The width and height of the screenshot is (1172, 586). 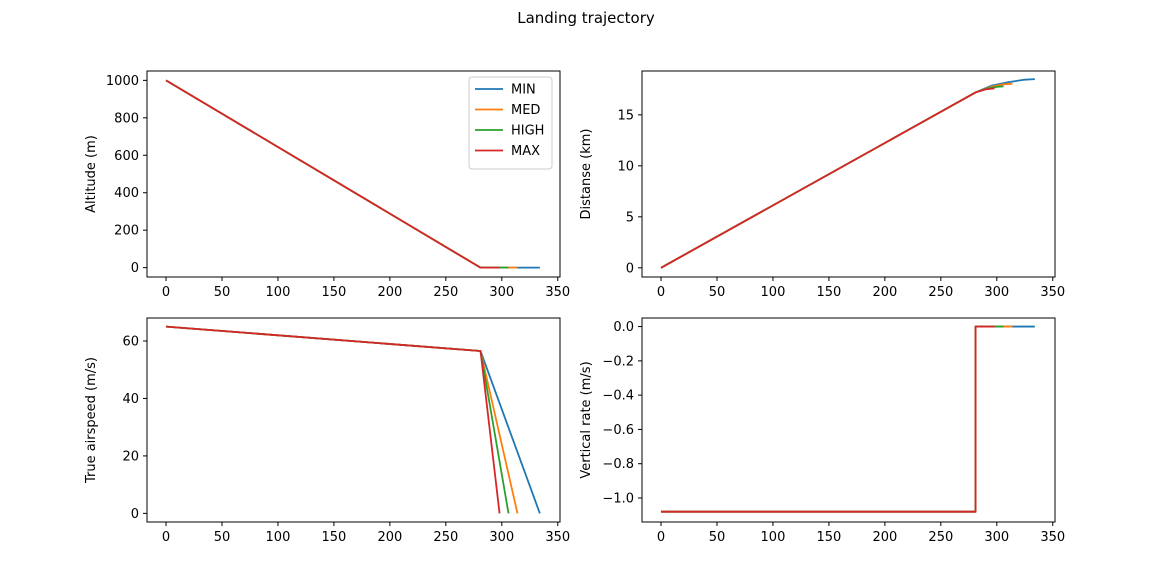 I want to click on y-tick-label: −0.6, so click(x=618, y=430).